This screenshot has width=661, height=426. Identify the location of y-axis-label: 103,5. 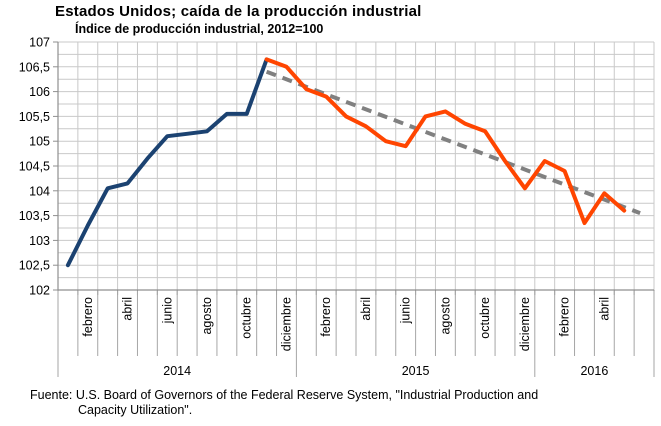
(34, 216).